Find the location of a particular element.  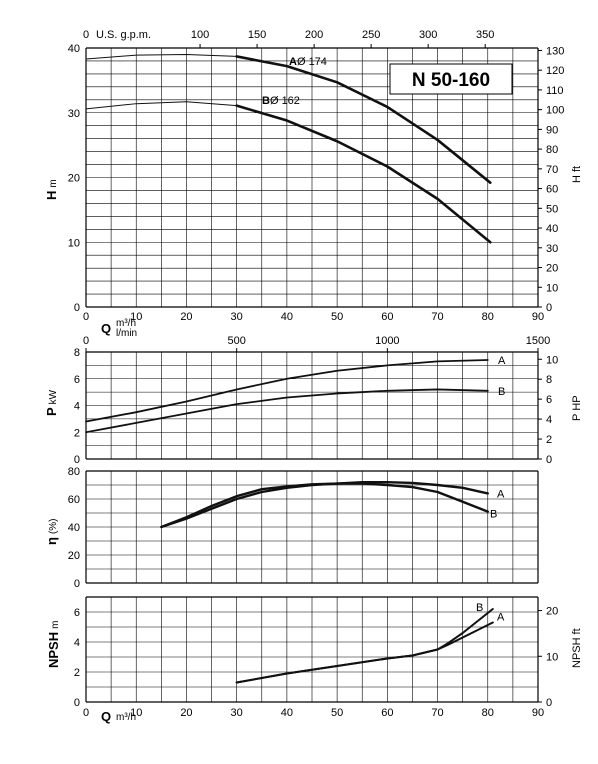

npsh-y2-title: NPSHft is located at coordinates (577, 648).